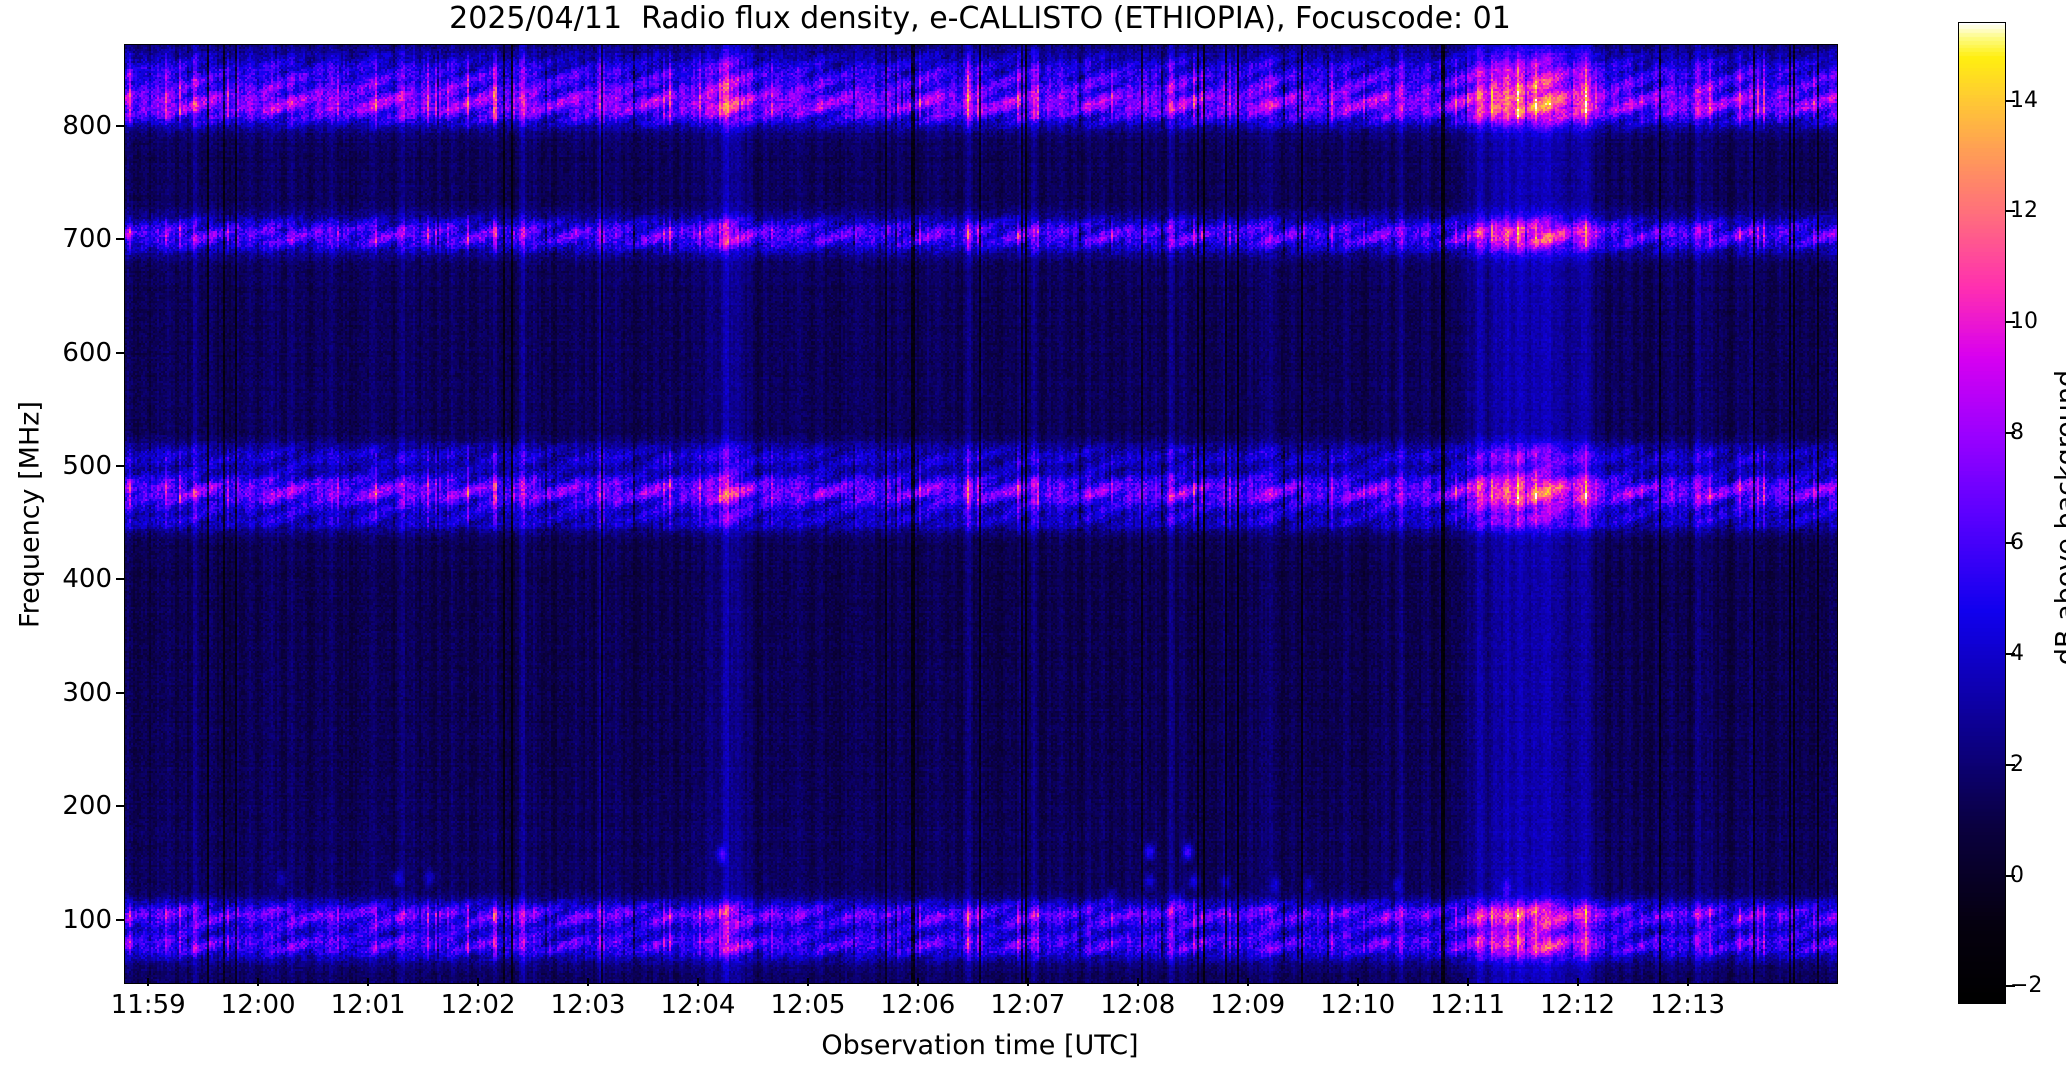  What do you see at coordinates (1028, 1005) in the screenshot?
I see `x-axis-tick-label: 12:07` at bounding box center [1028, 1005].